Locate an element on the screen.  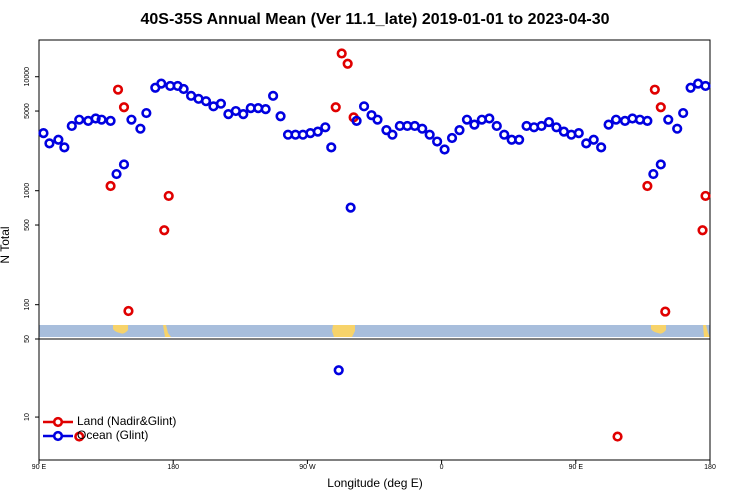
y-tick-label: 1000 is located at coordinates (27, 191).